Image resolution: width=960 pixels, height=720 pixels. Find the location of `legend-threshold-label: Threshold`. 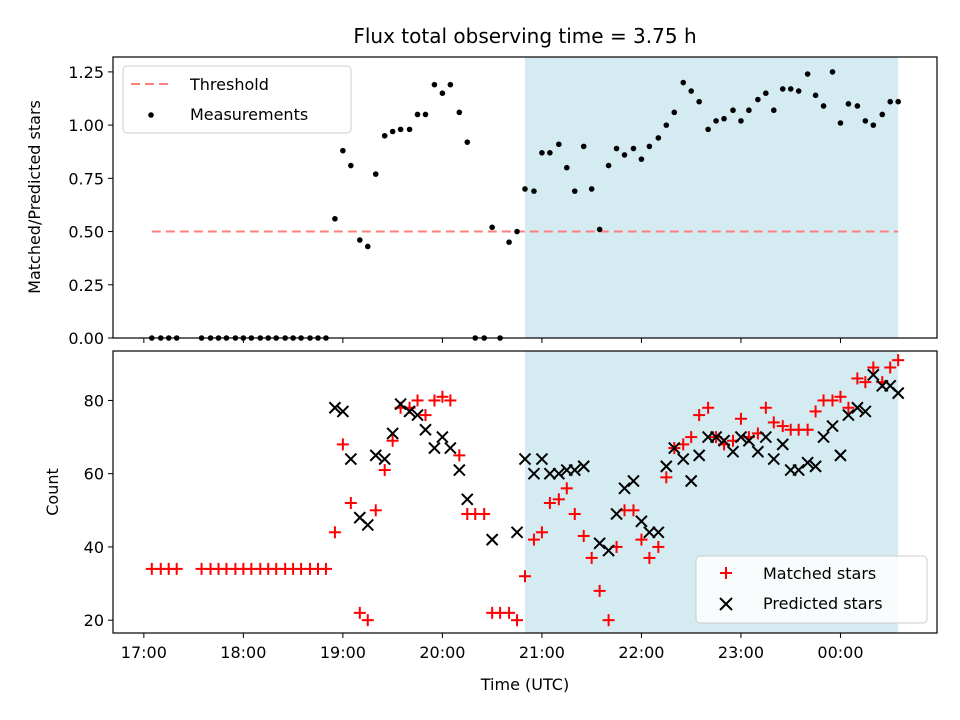

legend-threshold-label: Threshold is located at coordinates (229, 84).